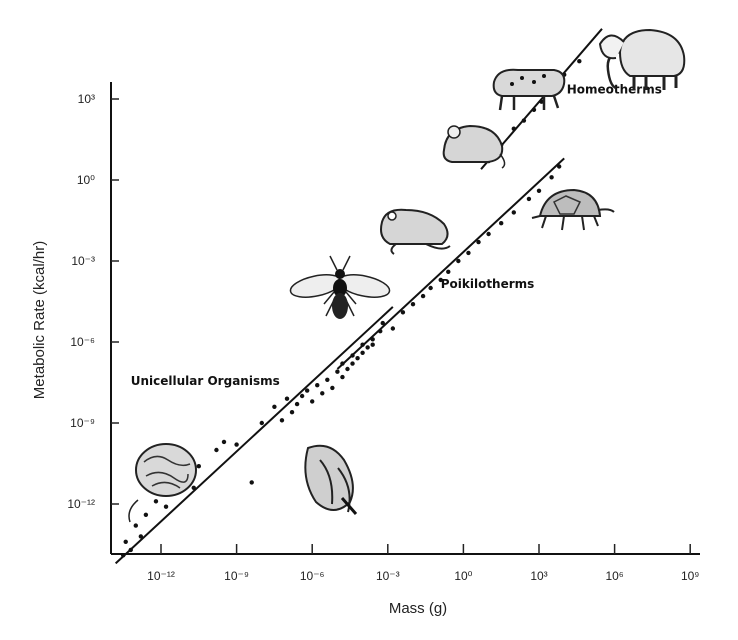 This screenshot has height=640, width=738. I want to click on x-tick-label: 10³, so click(538, 576).